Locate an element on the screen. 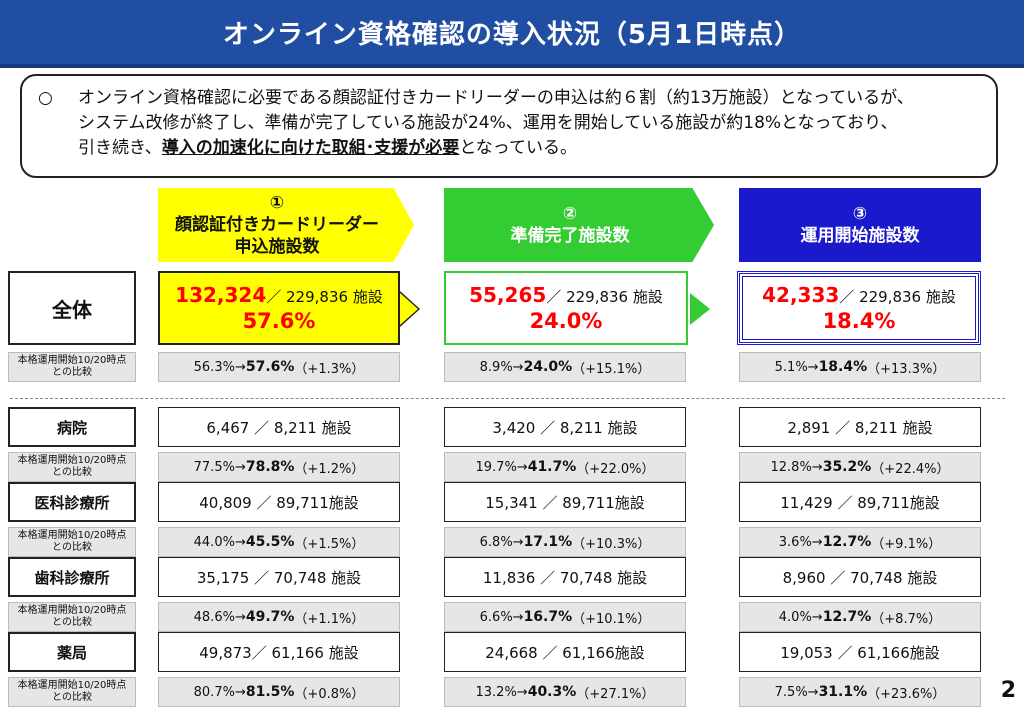 This screenshot has height=708, width=1024. value-cell: 6,467 ／ 8,211 施設 is located at coordinates (279, 427).